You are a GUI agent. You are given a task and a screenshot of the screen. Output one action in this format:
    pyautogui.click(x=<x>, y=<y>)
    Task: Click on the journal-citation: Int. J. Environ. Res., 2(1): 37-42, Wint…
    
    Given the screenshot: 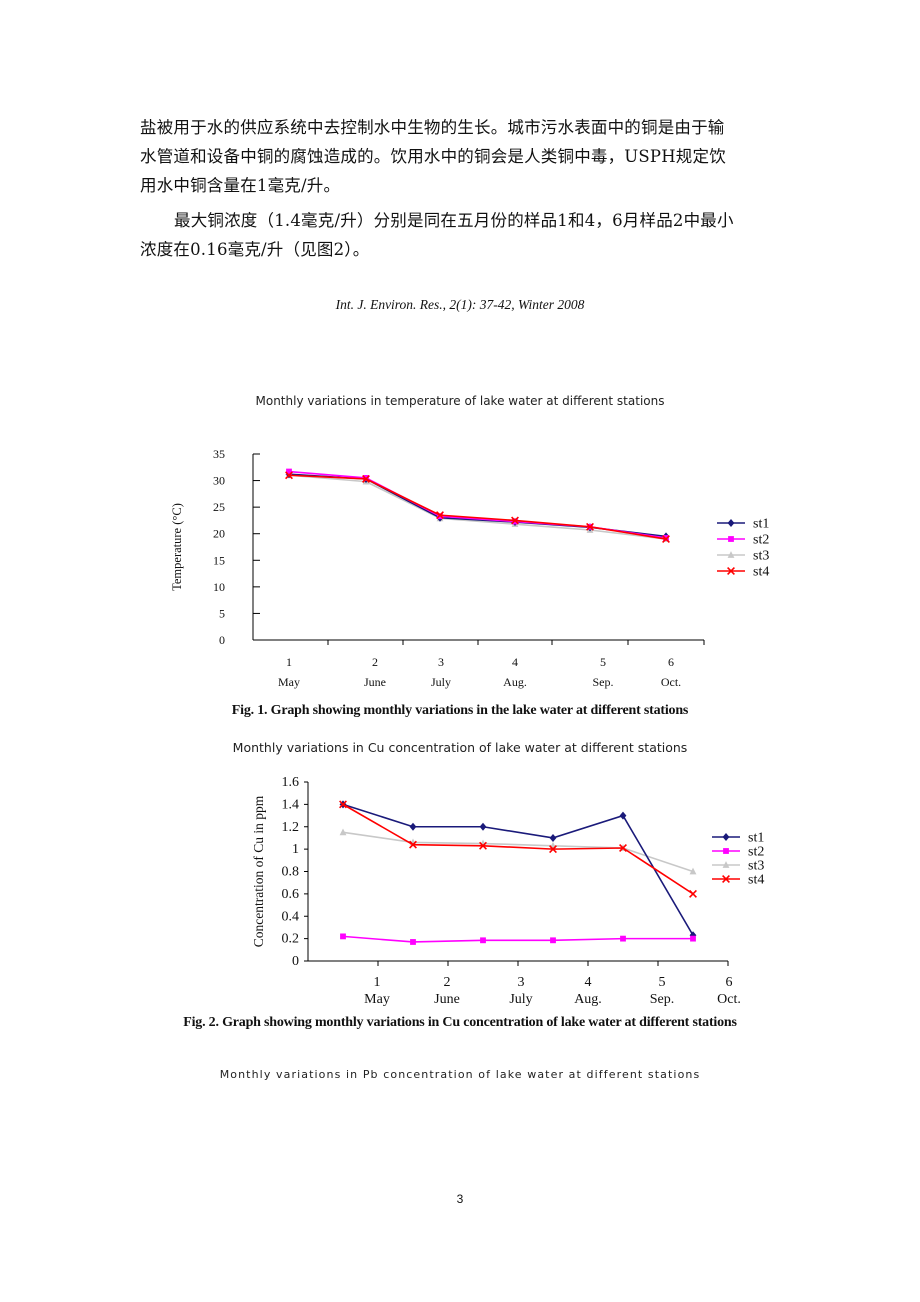 What is the action you would take?
    pyautogui.click(x=460, y=304)
    